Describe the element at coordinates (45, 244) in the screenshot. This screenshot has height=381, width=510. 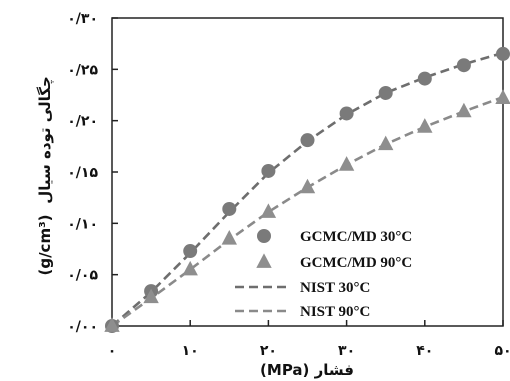
I see `y-axis-title-unit: (g/cm³)` at that location.